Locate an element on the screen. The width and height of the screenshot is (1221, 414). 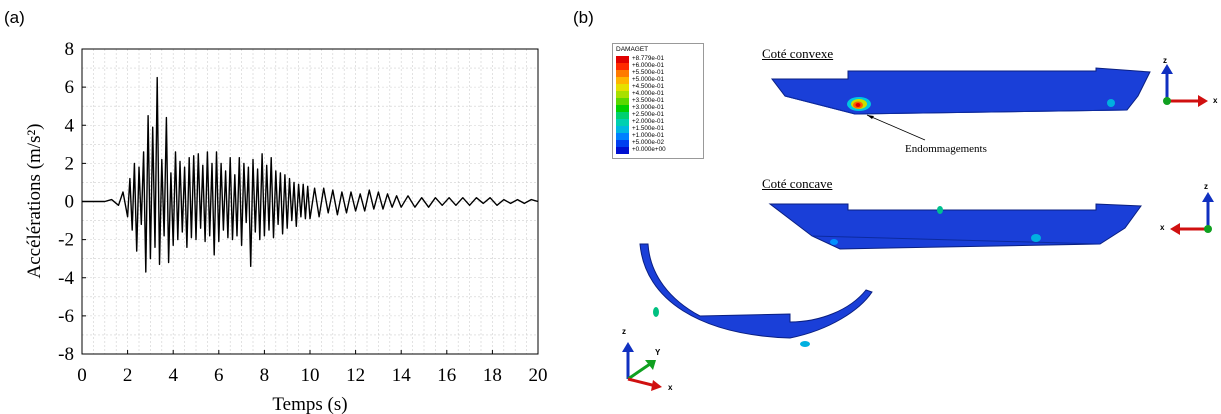
legend-entry: +5.500e-01 is located at coordinates (658, 73).